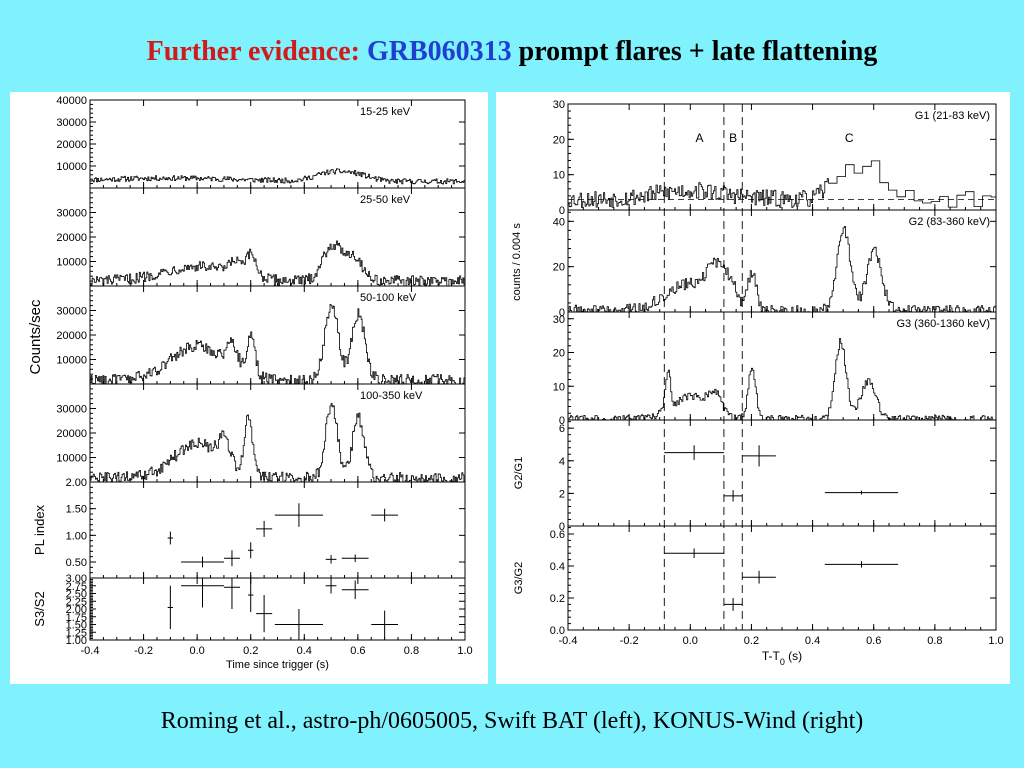 The image size is (1024, 768). I want to click on title-part-evidence: Further evidence:, so click(256, 51).